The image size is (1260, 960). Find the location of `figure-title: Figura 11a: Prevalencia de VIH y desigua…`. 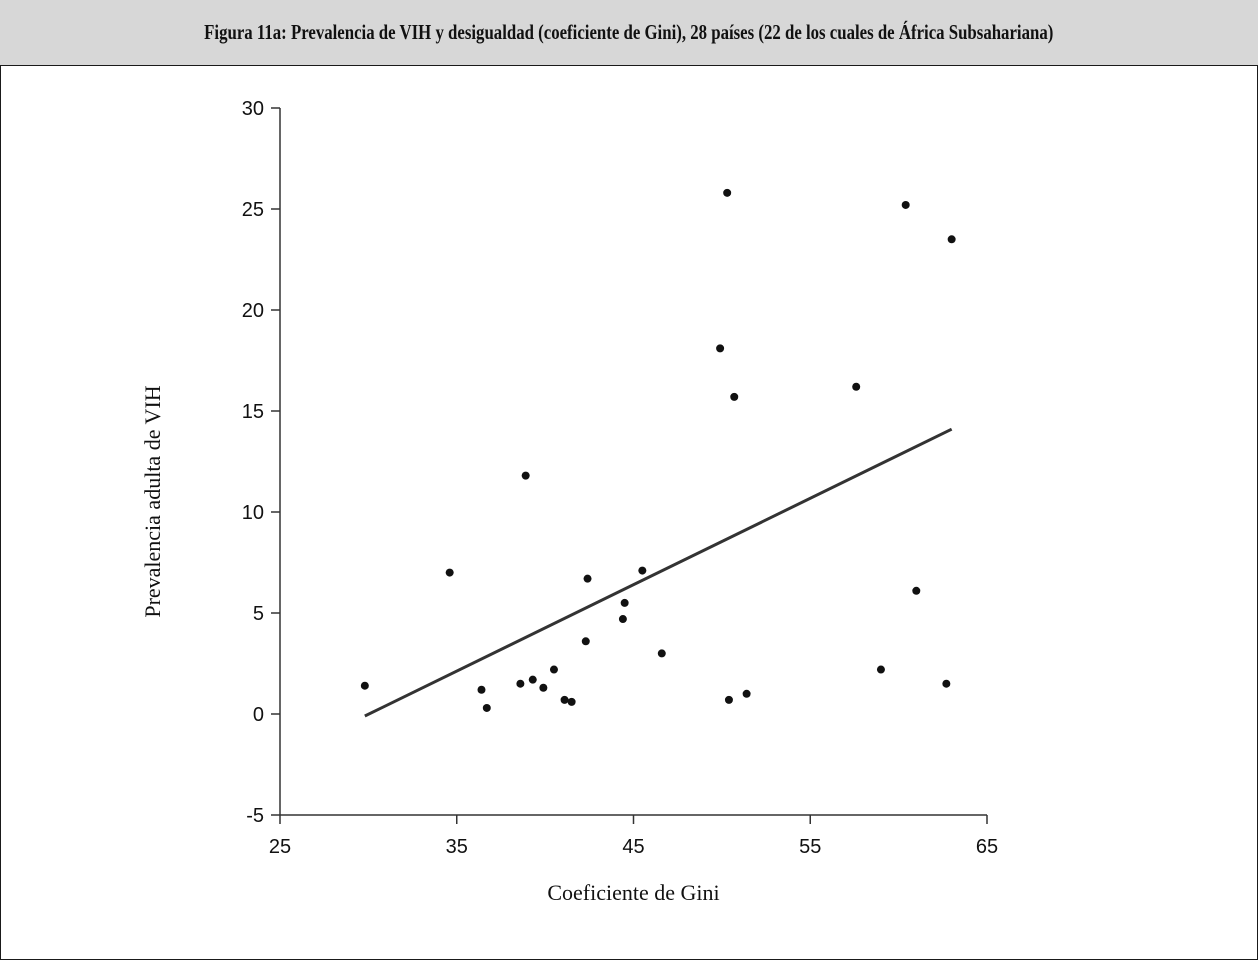

figure-title: Figura 11a: Prevalencia de VIH y desigua… is located at coordinates (629, 32).